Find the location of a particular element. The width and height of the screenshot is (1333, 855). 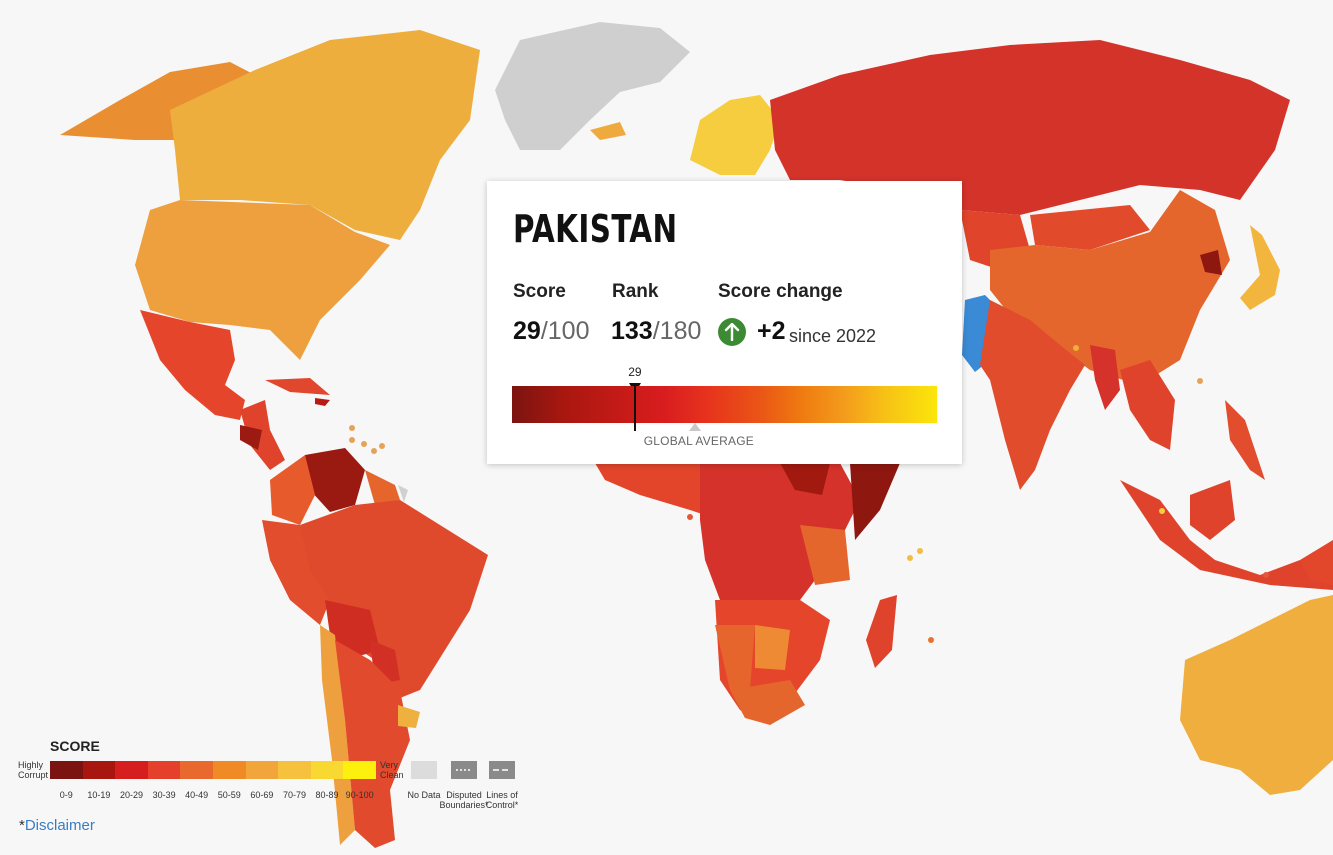

legend-high-label: Very Clean is located at coordinates (392, 770).